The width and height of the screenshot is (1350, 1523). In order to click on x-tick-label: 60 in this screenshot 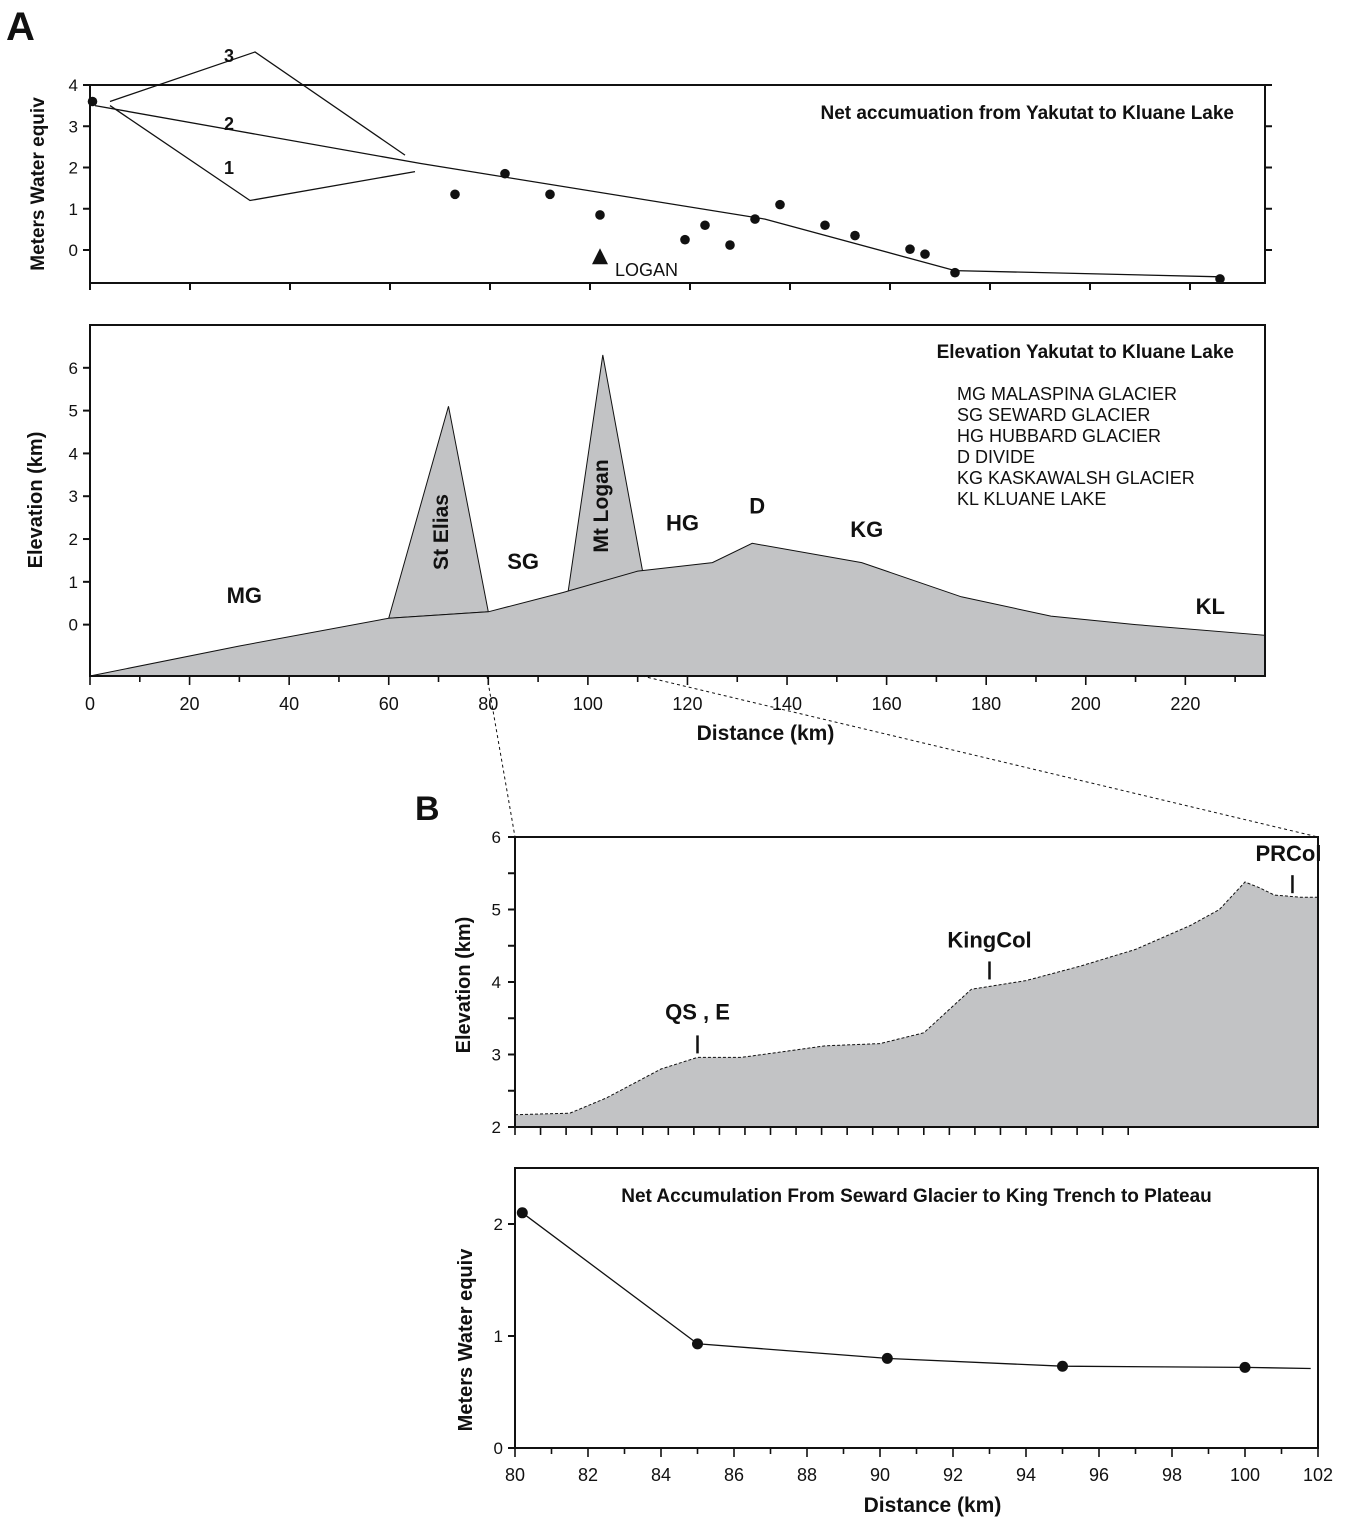, I will do `click(389, 704)`.